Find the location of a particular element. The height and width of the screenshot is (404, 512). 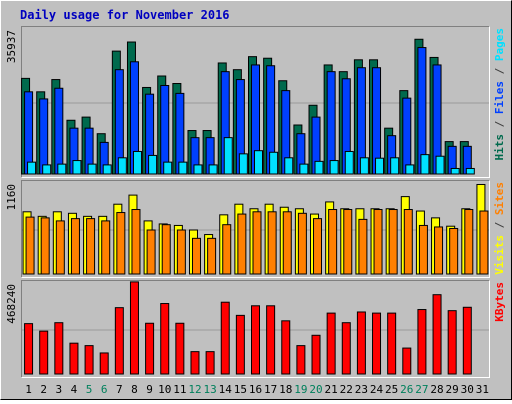

day-label-3: 3 is located at coordinates (59, 389).